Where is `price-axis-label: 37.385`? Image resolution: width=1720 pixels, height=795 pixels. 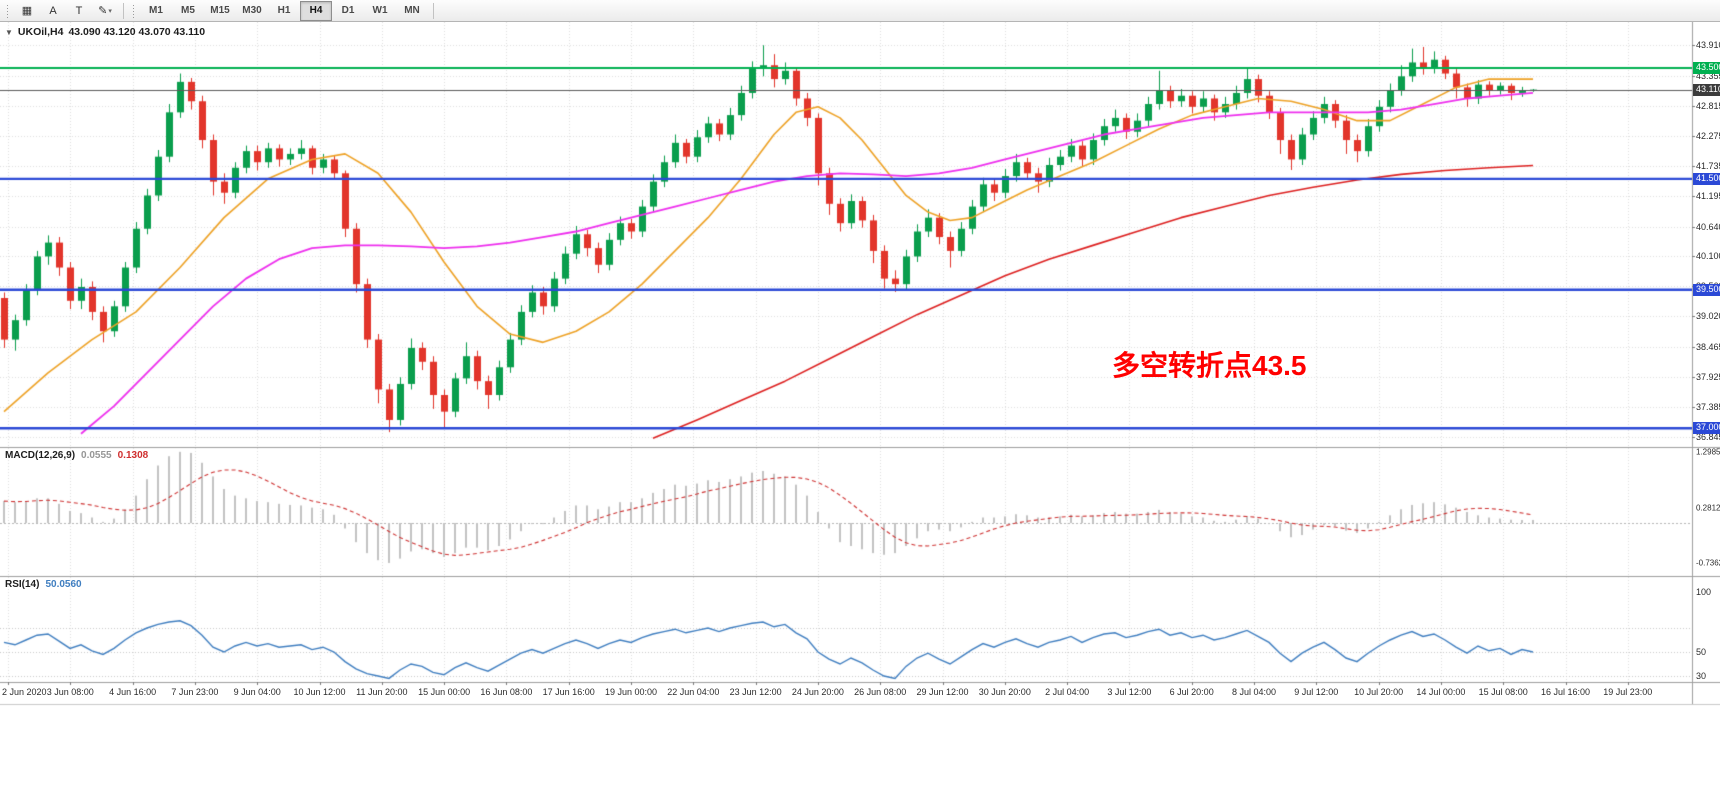 price-axis-label: 37.385 is located at coordinates (1708, 406).